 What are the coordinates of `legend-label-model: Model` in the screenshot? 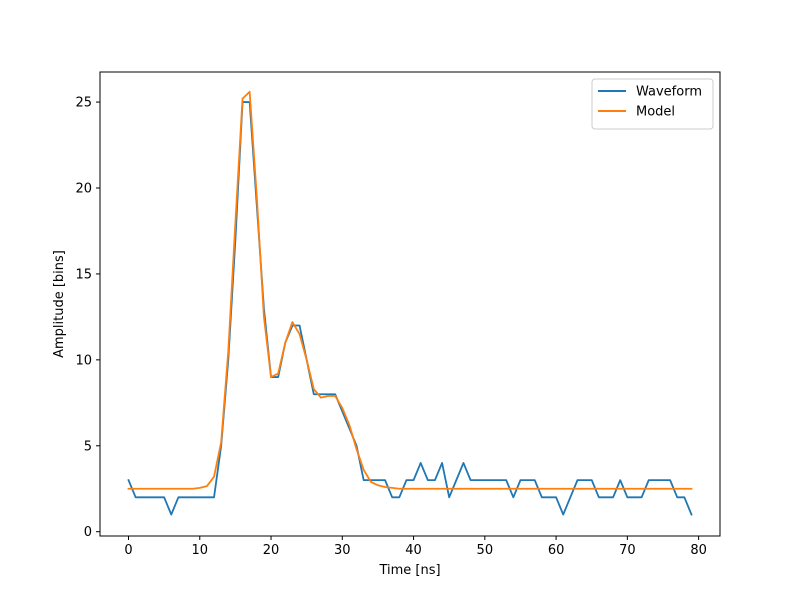 It's located at (655, 112).